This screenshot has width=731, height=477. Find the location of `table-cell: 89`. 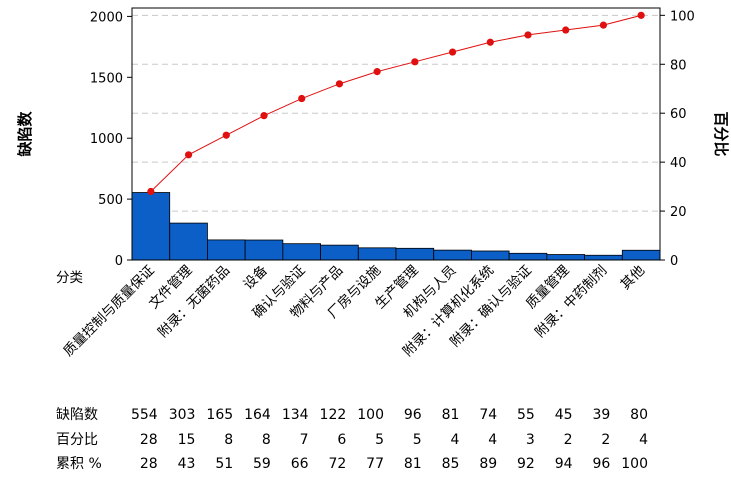

table-cell: 89 is located at coordinates (488, 464).